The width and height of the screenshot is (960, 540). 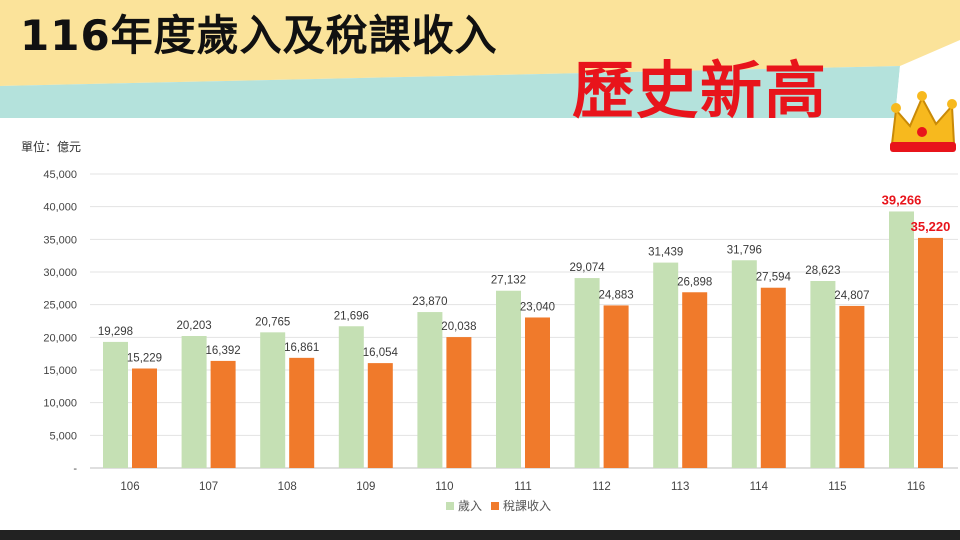 What do you see at coordinates (450, 506) in the screenshot?
I see `legend-swatch-revenue` at bounding box center [450, 506].